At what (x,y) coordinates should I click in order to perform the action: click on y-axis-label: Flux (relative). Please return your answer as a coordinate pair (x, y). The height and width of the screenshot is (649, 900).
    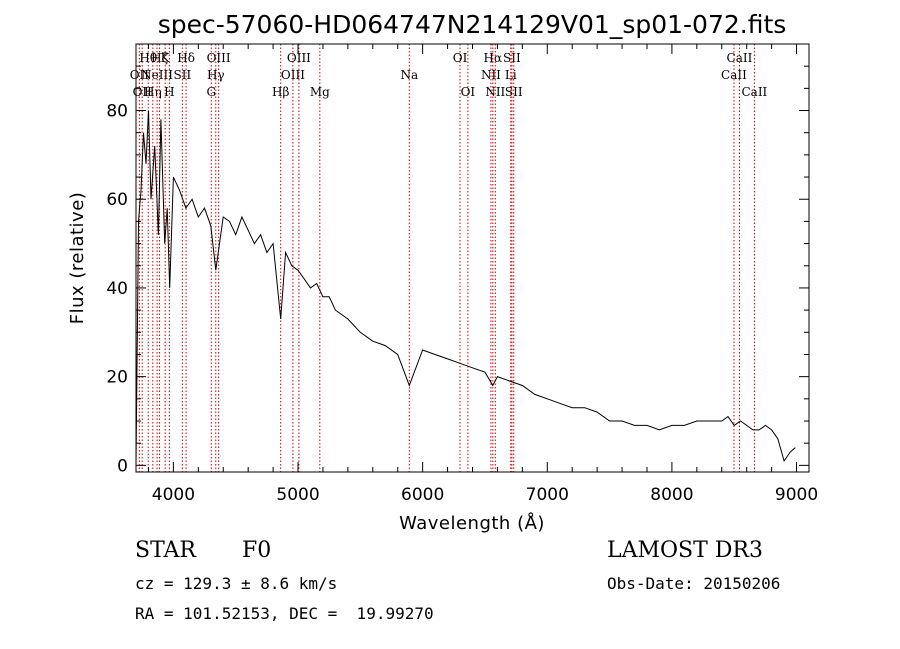
    Looking at the image, I should click on (77, 258).